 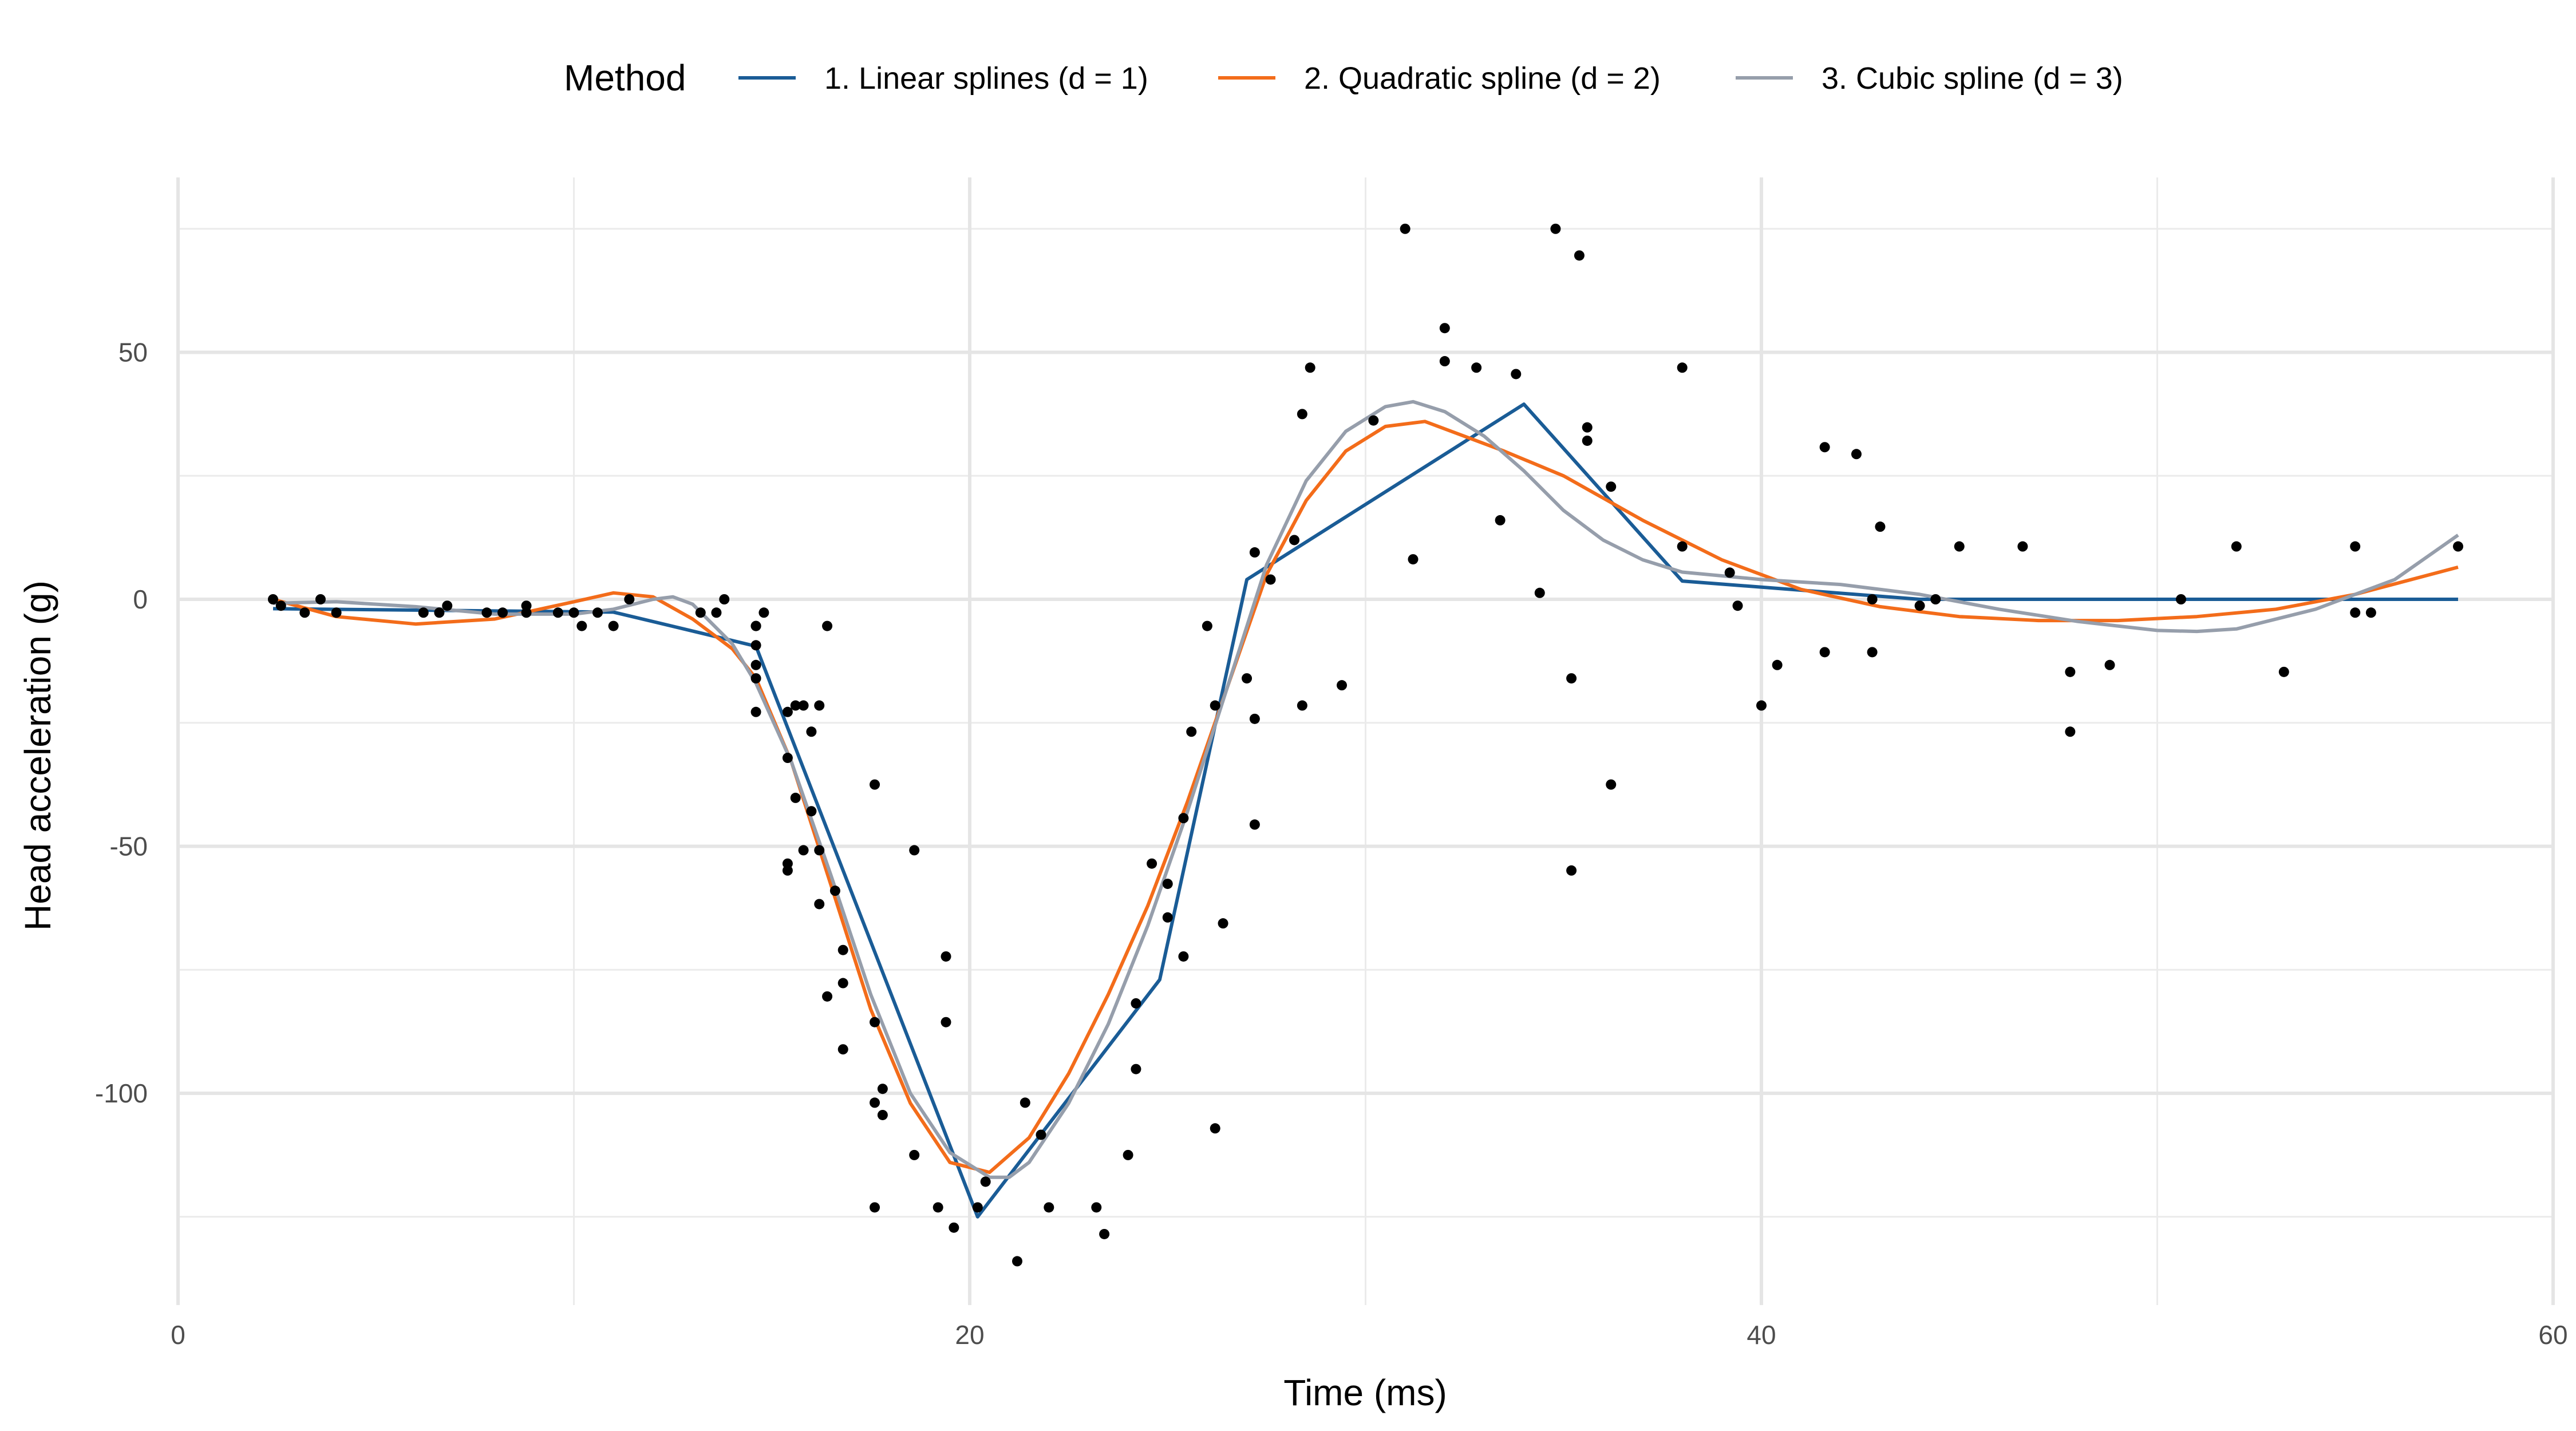 I want to click on legend-entry-cubic: 3. Cubic spline (d = 3), so click(x=1929, y=78).